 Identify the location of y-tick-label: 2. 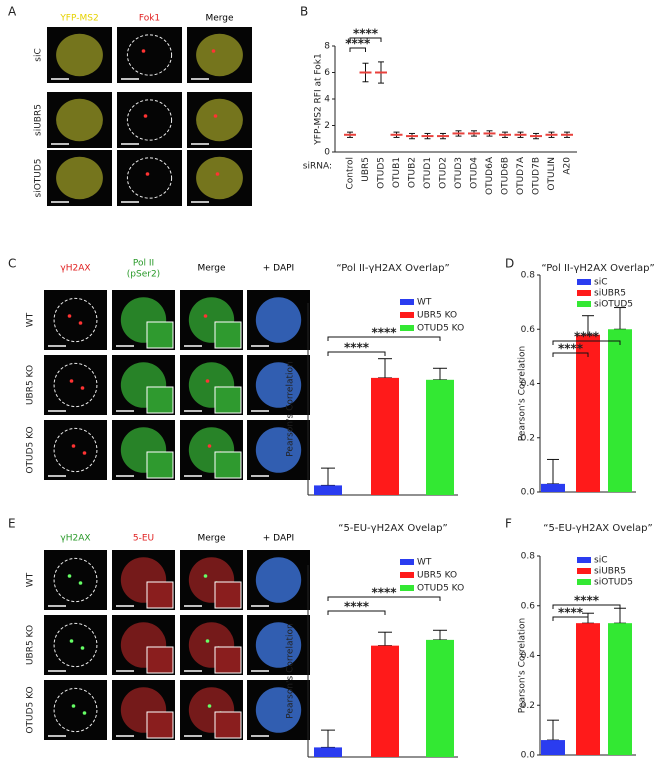
(327, 126).